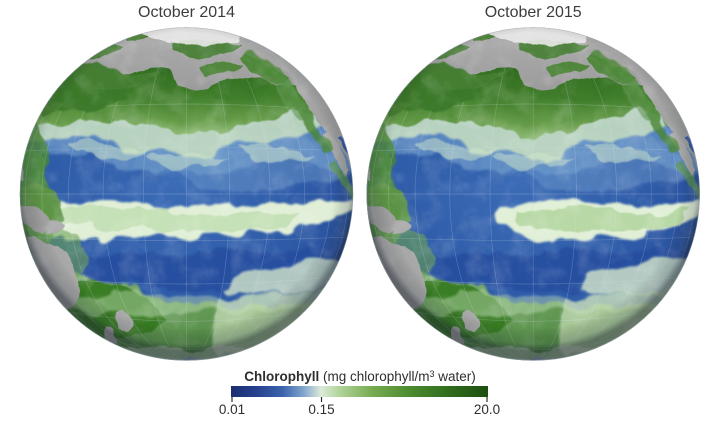 The height and width of the screenshot is (428, 720). Describe the element at coordinates (487, 409) in the screenshot. I see `svg-text: 20.0` at that location.